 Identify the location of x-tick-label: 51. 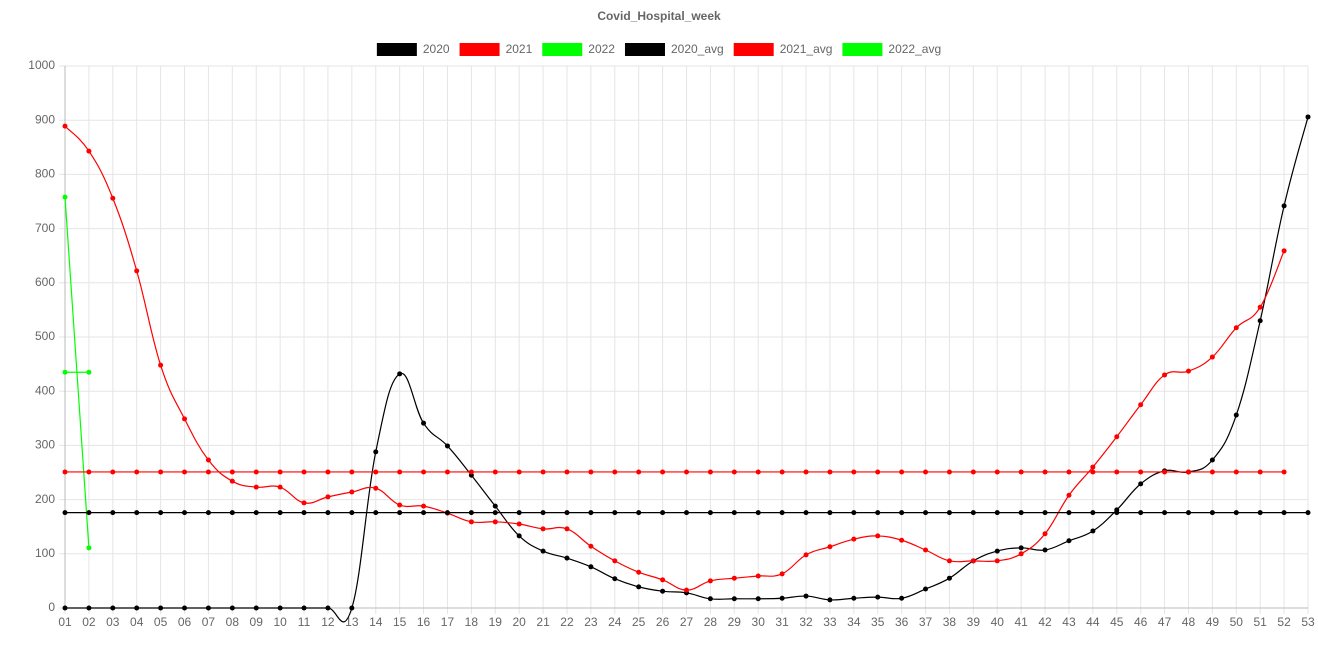
(1261, 622).